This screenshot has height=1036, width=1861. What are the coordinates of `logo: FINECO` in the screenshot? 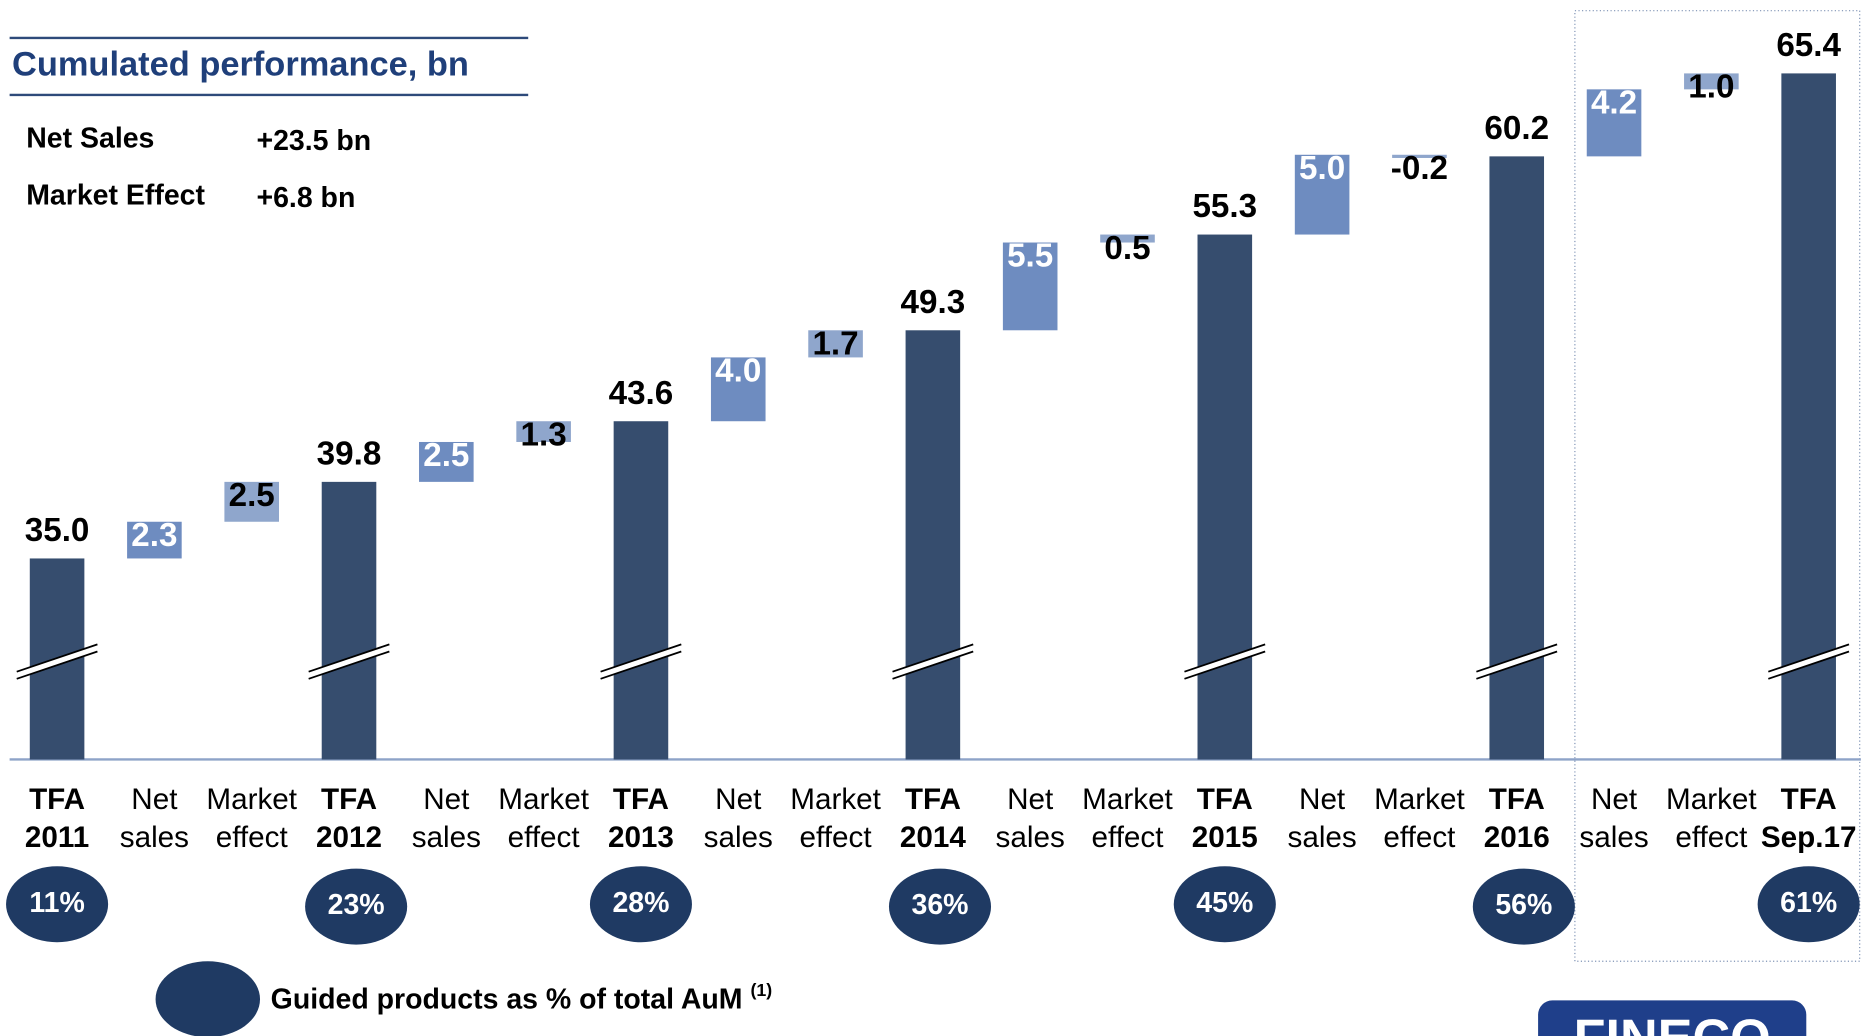 It's located at (1672, 1018).